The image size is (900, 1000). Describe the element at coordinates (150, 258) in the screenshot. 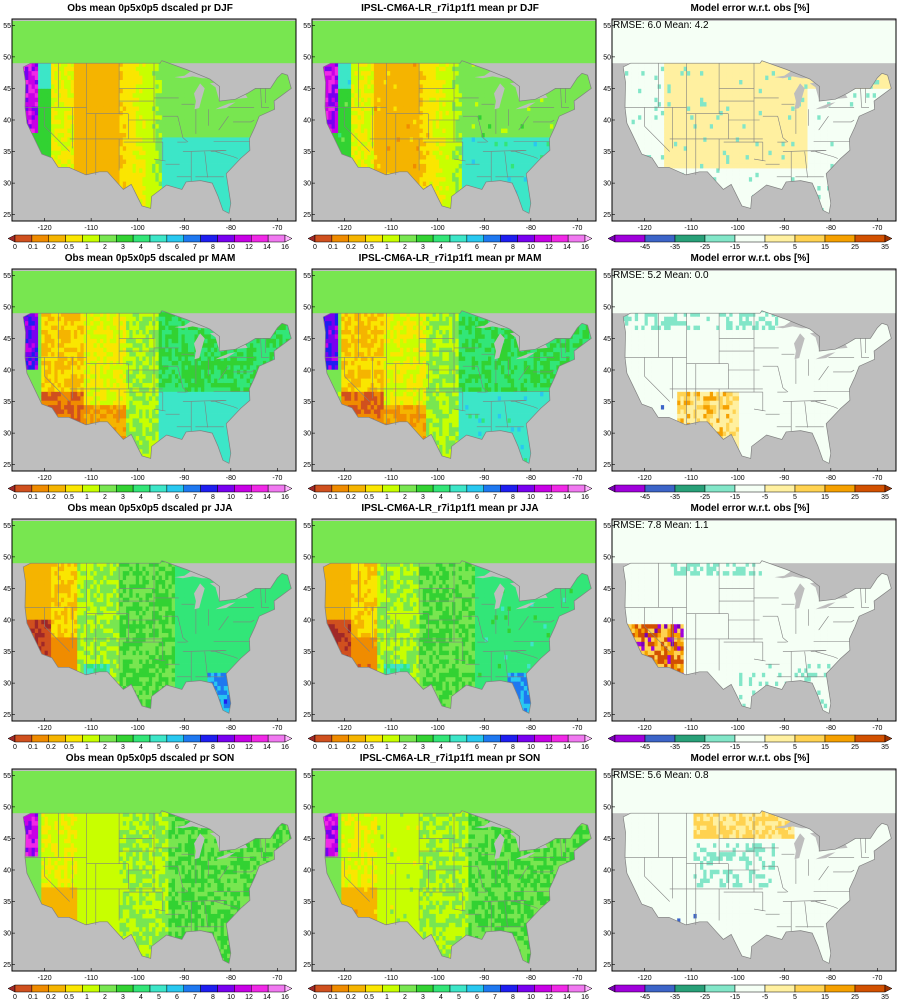

I see `panel-title: Obs mean 0p5x0p5 dscaled pr MAM` at that location.